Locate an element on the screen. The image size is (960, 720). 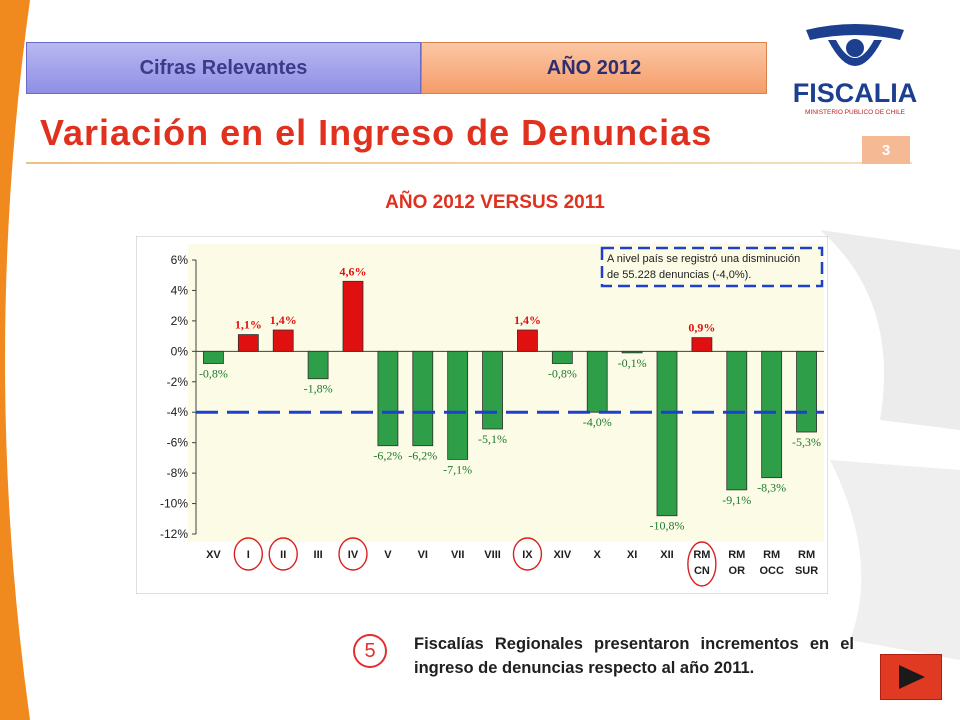
category-label: V is located at coordinates (388, 555).